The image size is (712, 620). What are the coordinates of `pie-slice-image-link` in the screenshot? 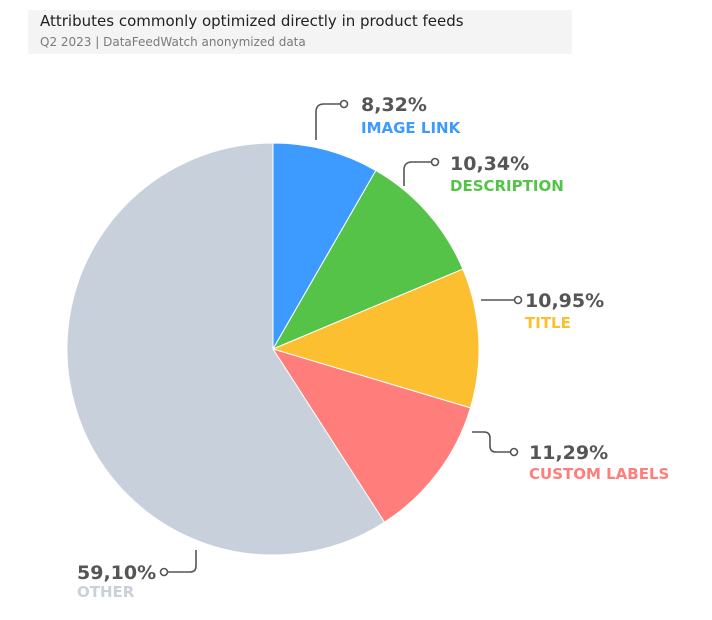 It's located at (324, 246).